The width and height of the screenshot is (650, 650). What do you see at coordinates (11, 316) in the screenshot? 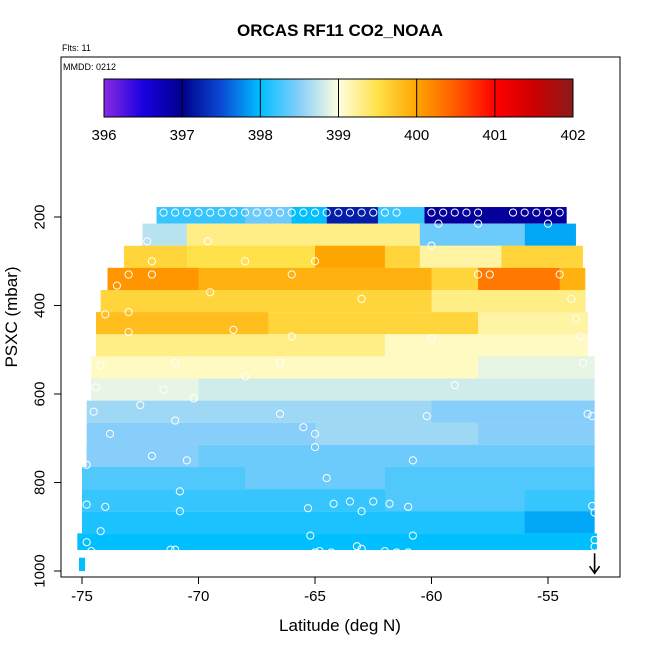
I see `y-axis-label: PSXC (mbar)` at bounding box center [11, 316].